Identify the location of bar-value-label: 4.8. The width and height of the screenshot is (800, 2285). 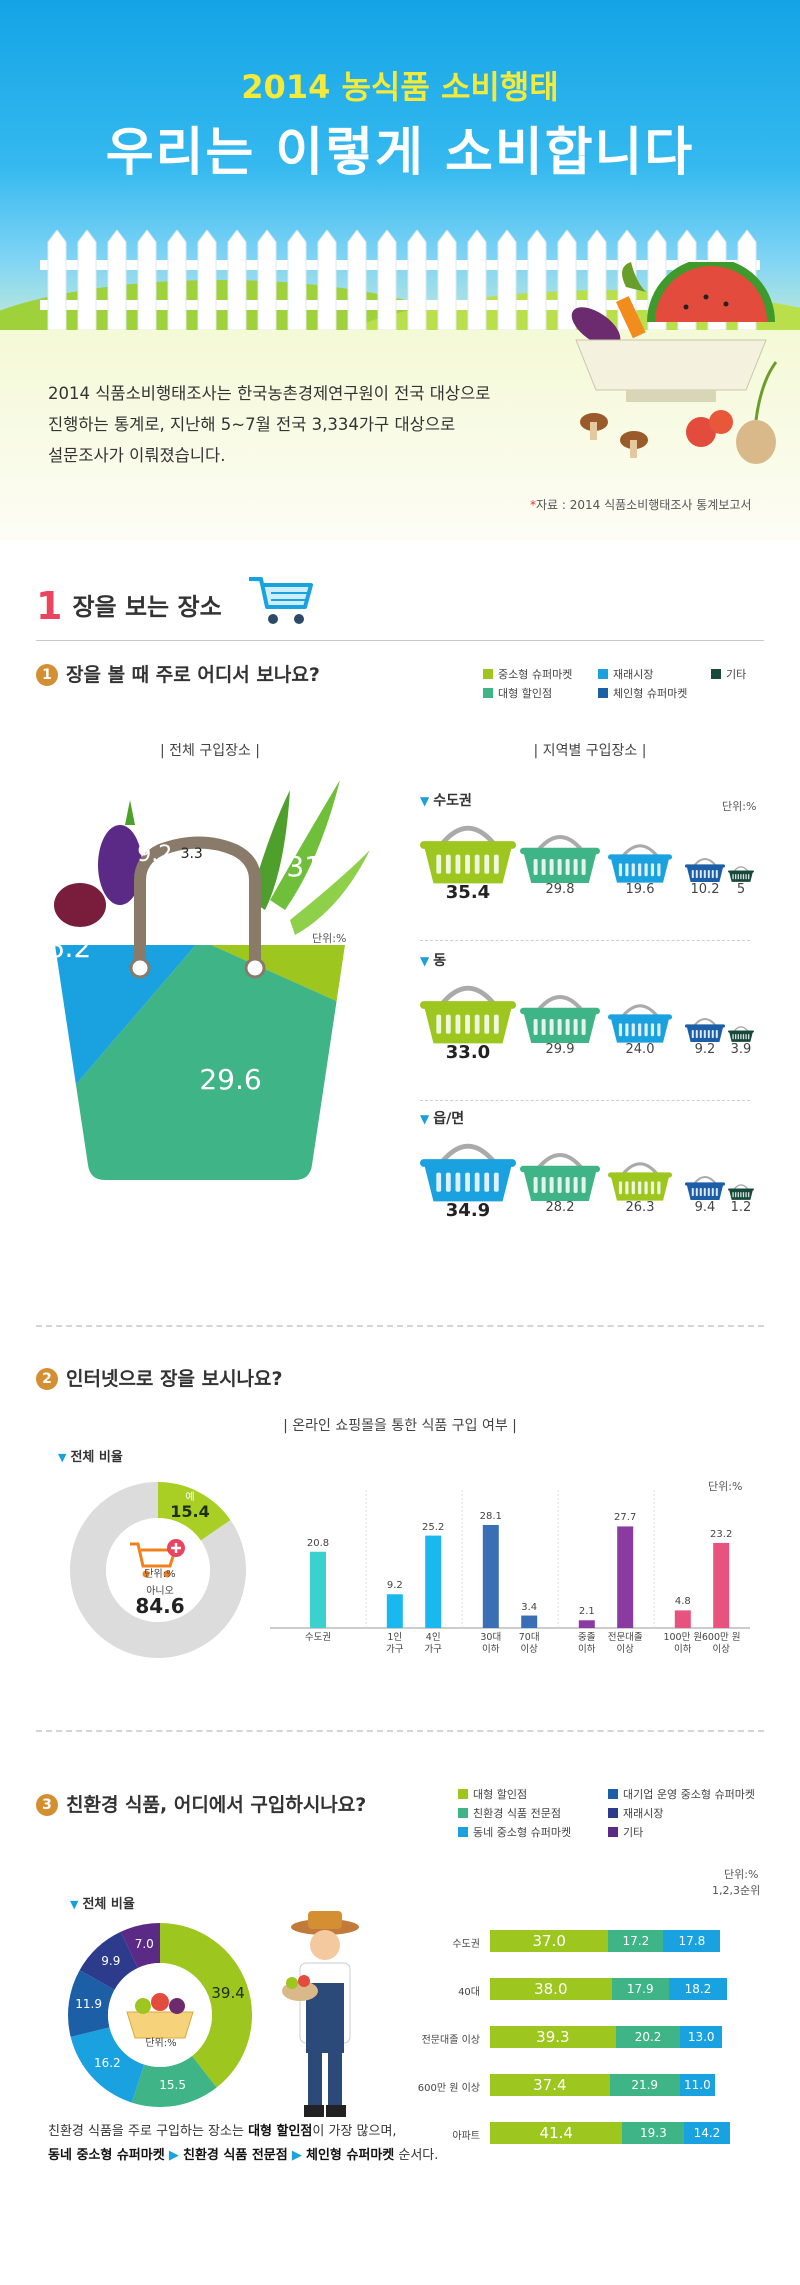
(682, 1602).